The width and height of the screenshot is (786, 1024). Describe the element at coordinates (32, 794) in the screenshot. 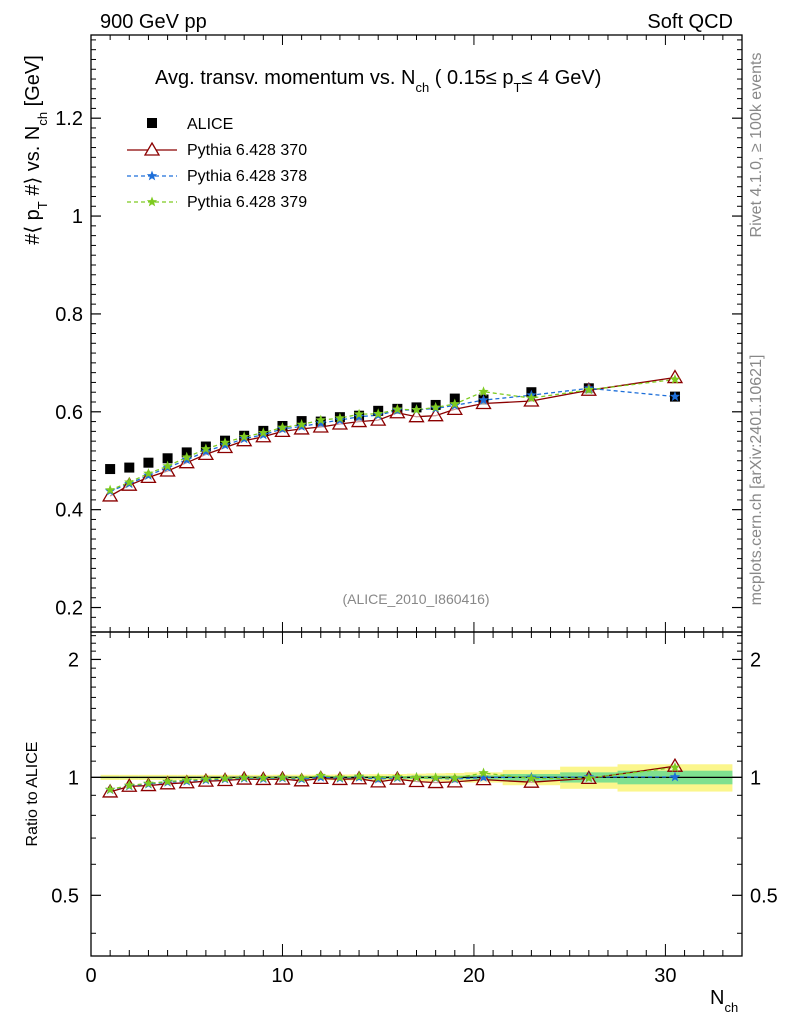

I see `ratio-ylabel: Ratio to ALICE` at that location.